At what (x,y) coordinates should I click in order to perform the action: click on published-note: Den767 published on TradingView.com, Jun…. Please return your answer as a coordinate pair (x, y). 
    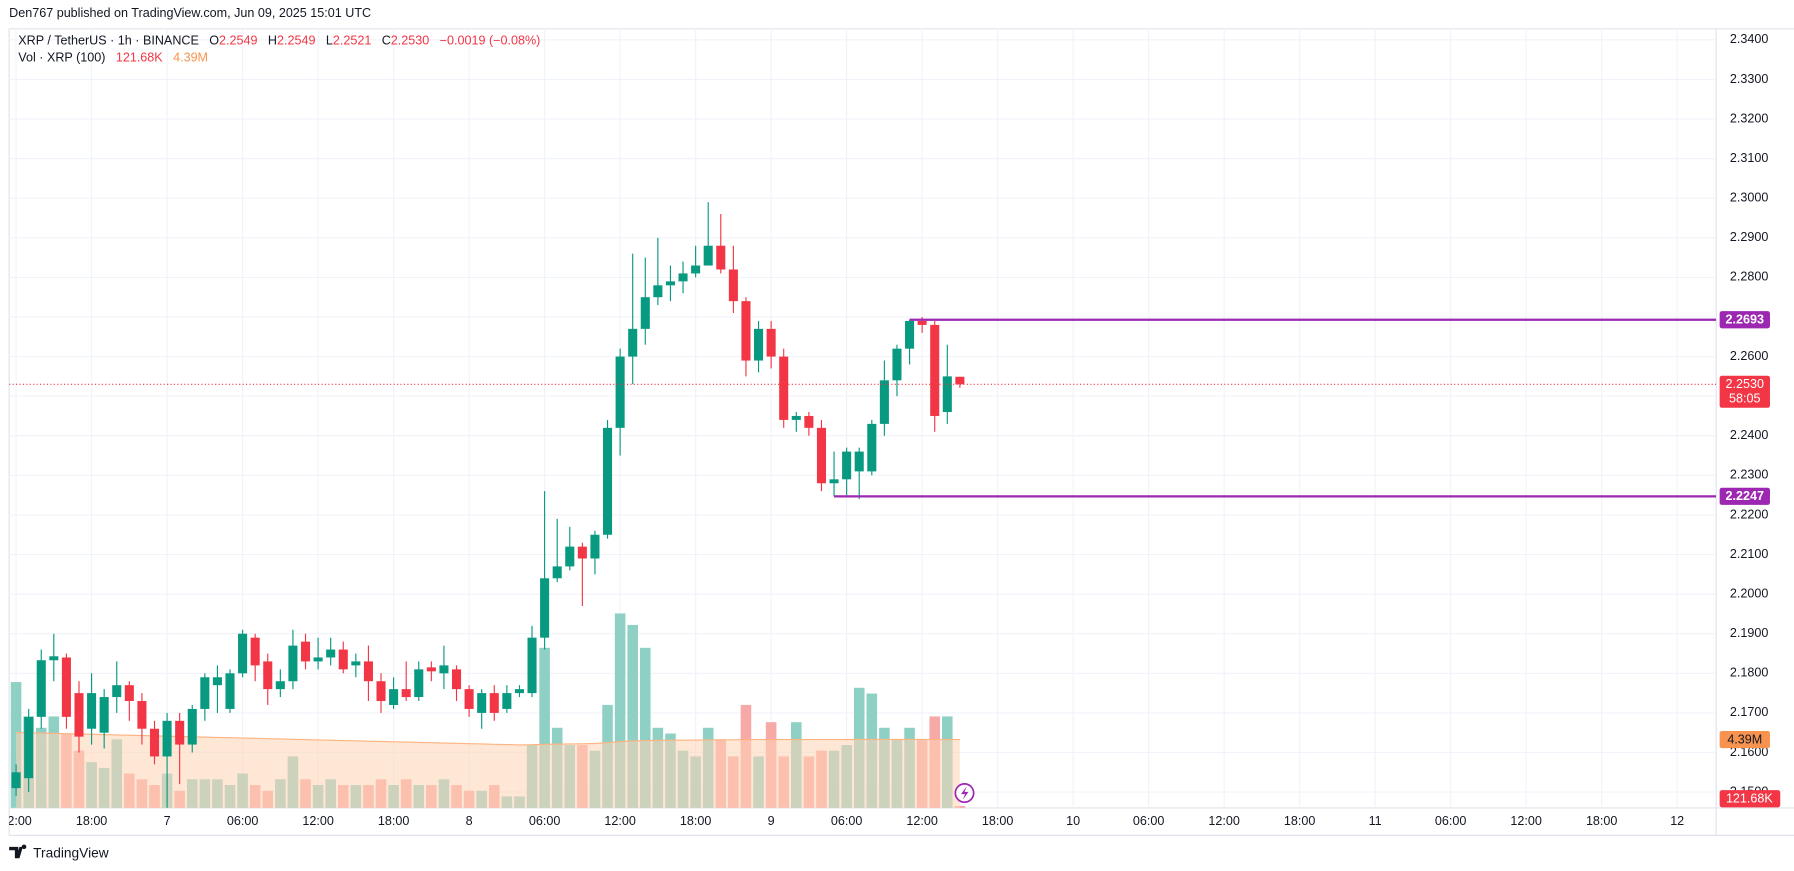
    Looking at the image, I should click on (190, 13).